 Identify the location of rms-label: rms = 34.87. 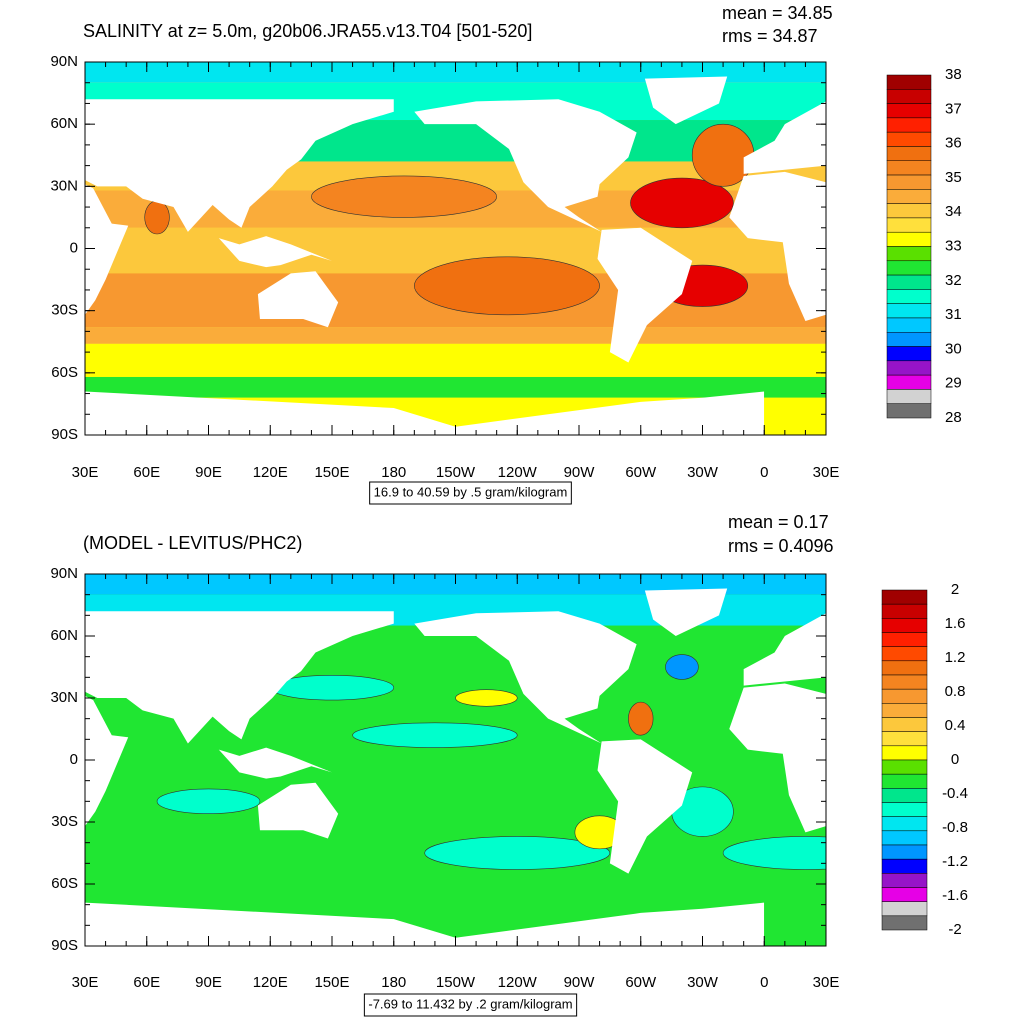
(770, 36).